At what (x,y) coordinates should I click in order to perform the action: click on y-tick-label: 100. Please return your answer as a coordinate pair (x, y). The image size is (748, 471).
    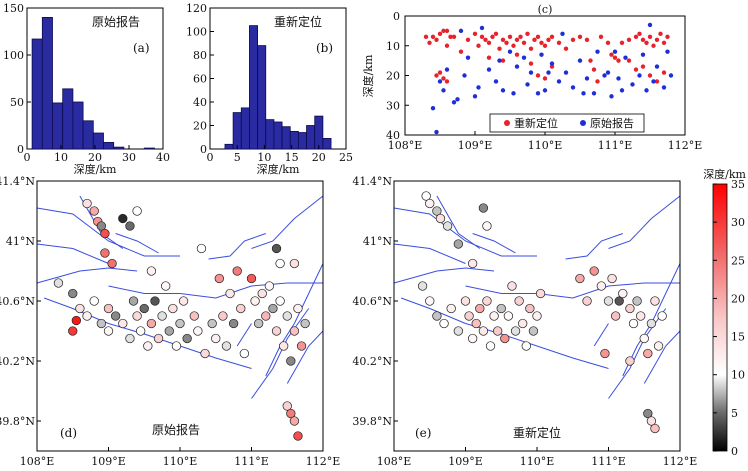
    Looking at the image, I should click on (196, 32).